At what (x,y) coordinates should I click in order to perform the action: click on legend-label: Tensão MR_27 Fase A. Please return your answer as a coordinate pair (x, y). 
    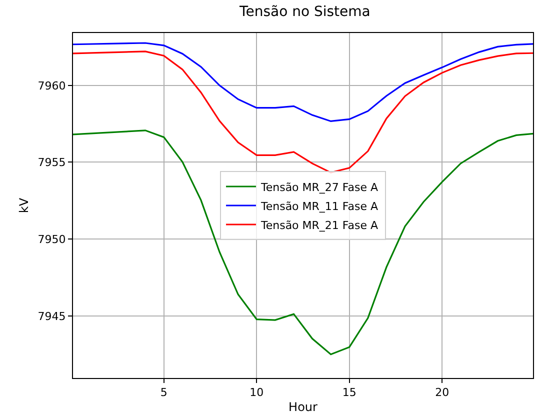
    Looking at the image, I should click on (319, 187).